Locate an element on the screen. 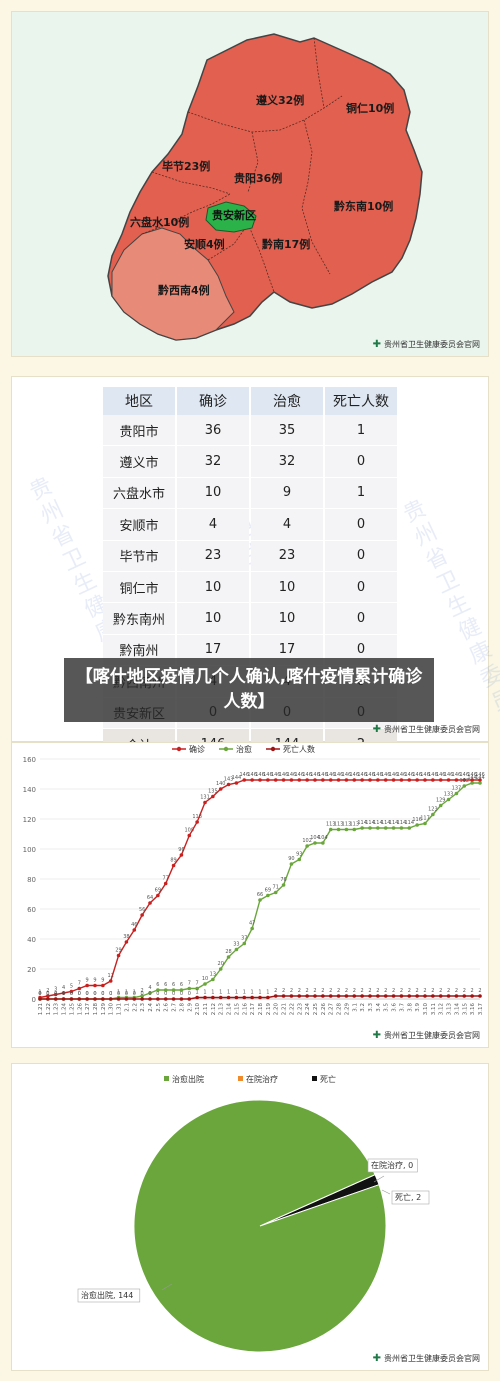 The height and width of the screenshot is (1381, 500). table-cell: 安顺市 is located at coordinates (139, 525).